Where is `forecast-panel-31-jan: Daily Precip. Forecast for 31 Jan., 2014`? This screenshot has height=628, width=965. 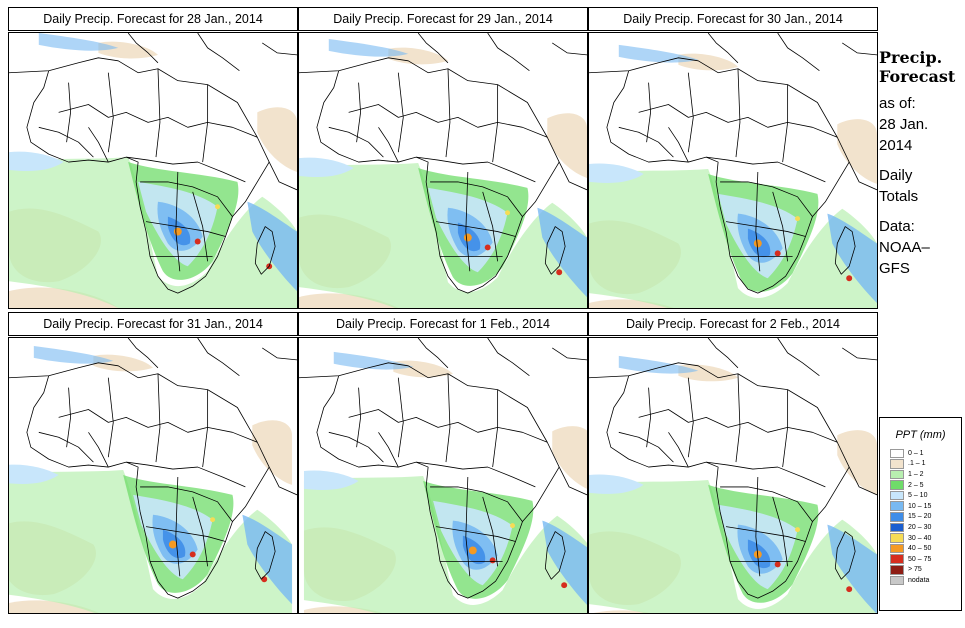 forecast-panel-31-jan: Daily Precip. Forecast for 31 Jan., 2014 is located at coordinates (153, 463).